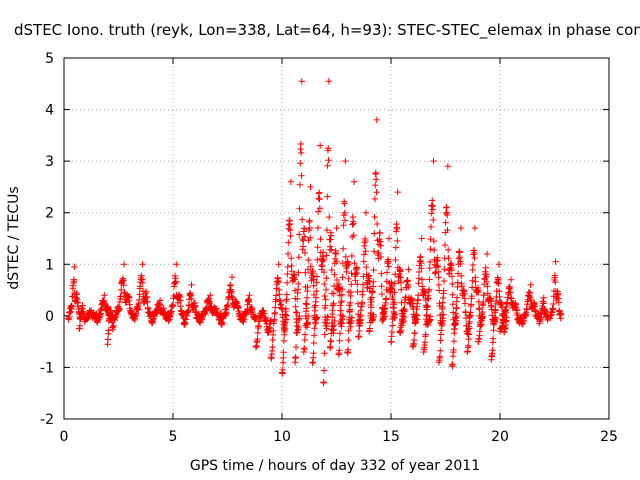 The width and height of the screenshot is (640, 480). What do you see at coordinates (49, 214) in the screenshot?
I see `y-tick-label: 2` at bounding box center [49, 214].